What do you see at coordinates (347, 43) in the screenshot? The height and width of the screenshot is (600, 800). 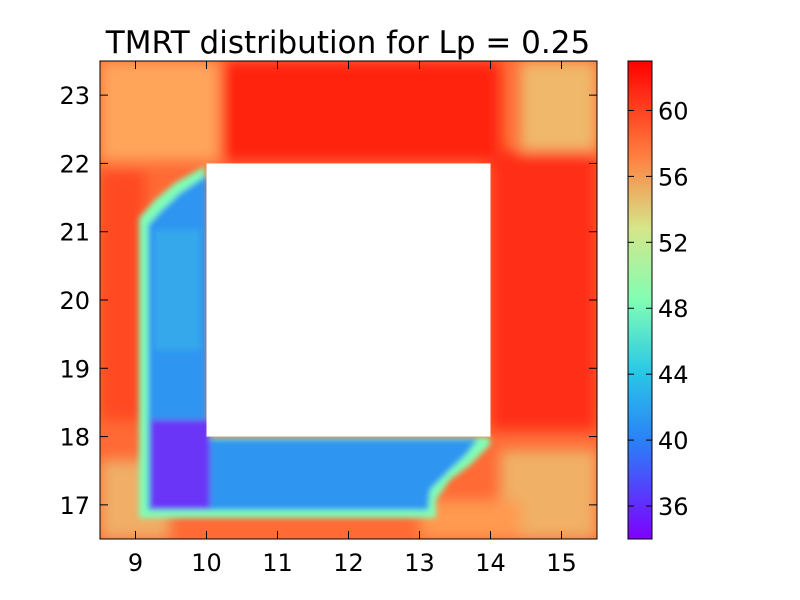 I see `chart-title: TMRT distribution for Lp = 0.25` at bounding box center [347, 43].